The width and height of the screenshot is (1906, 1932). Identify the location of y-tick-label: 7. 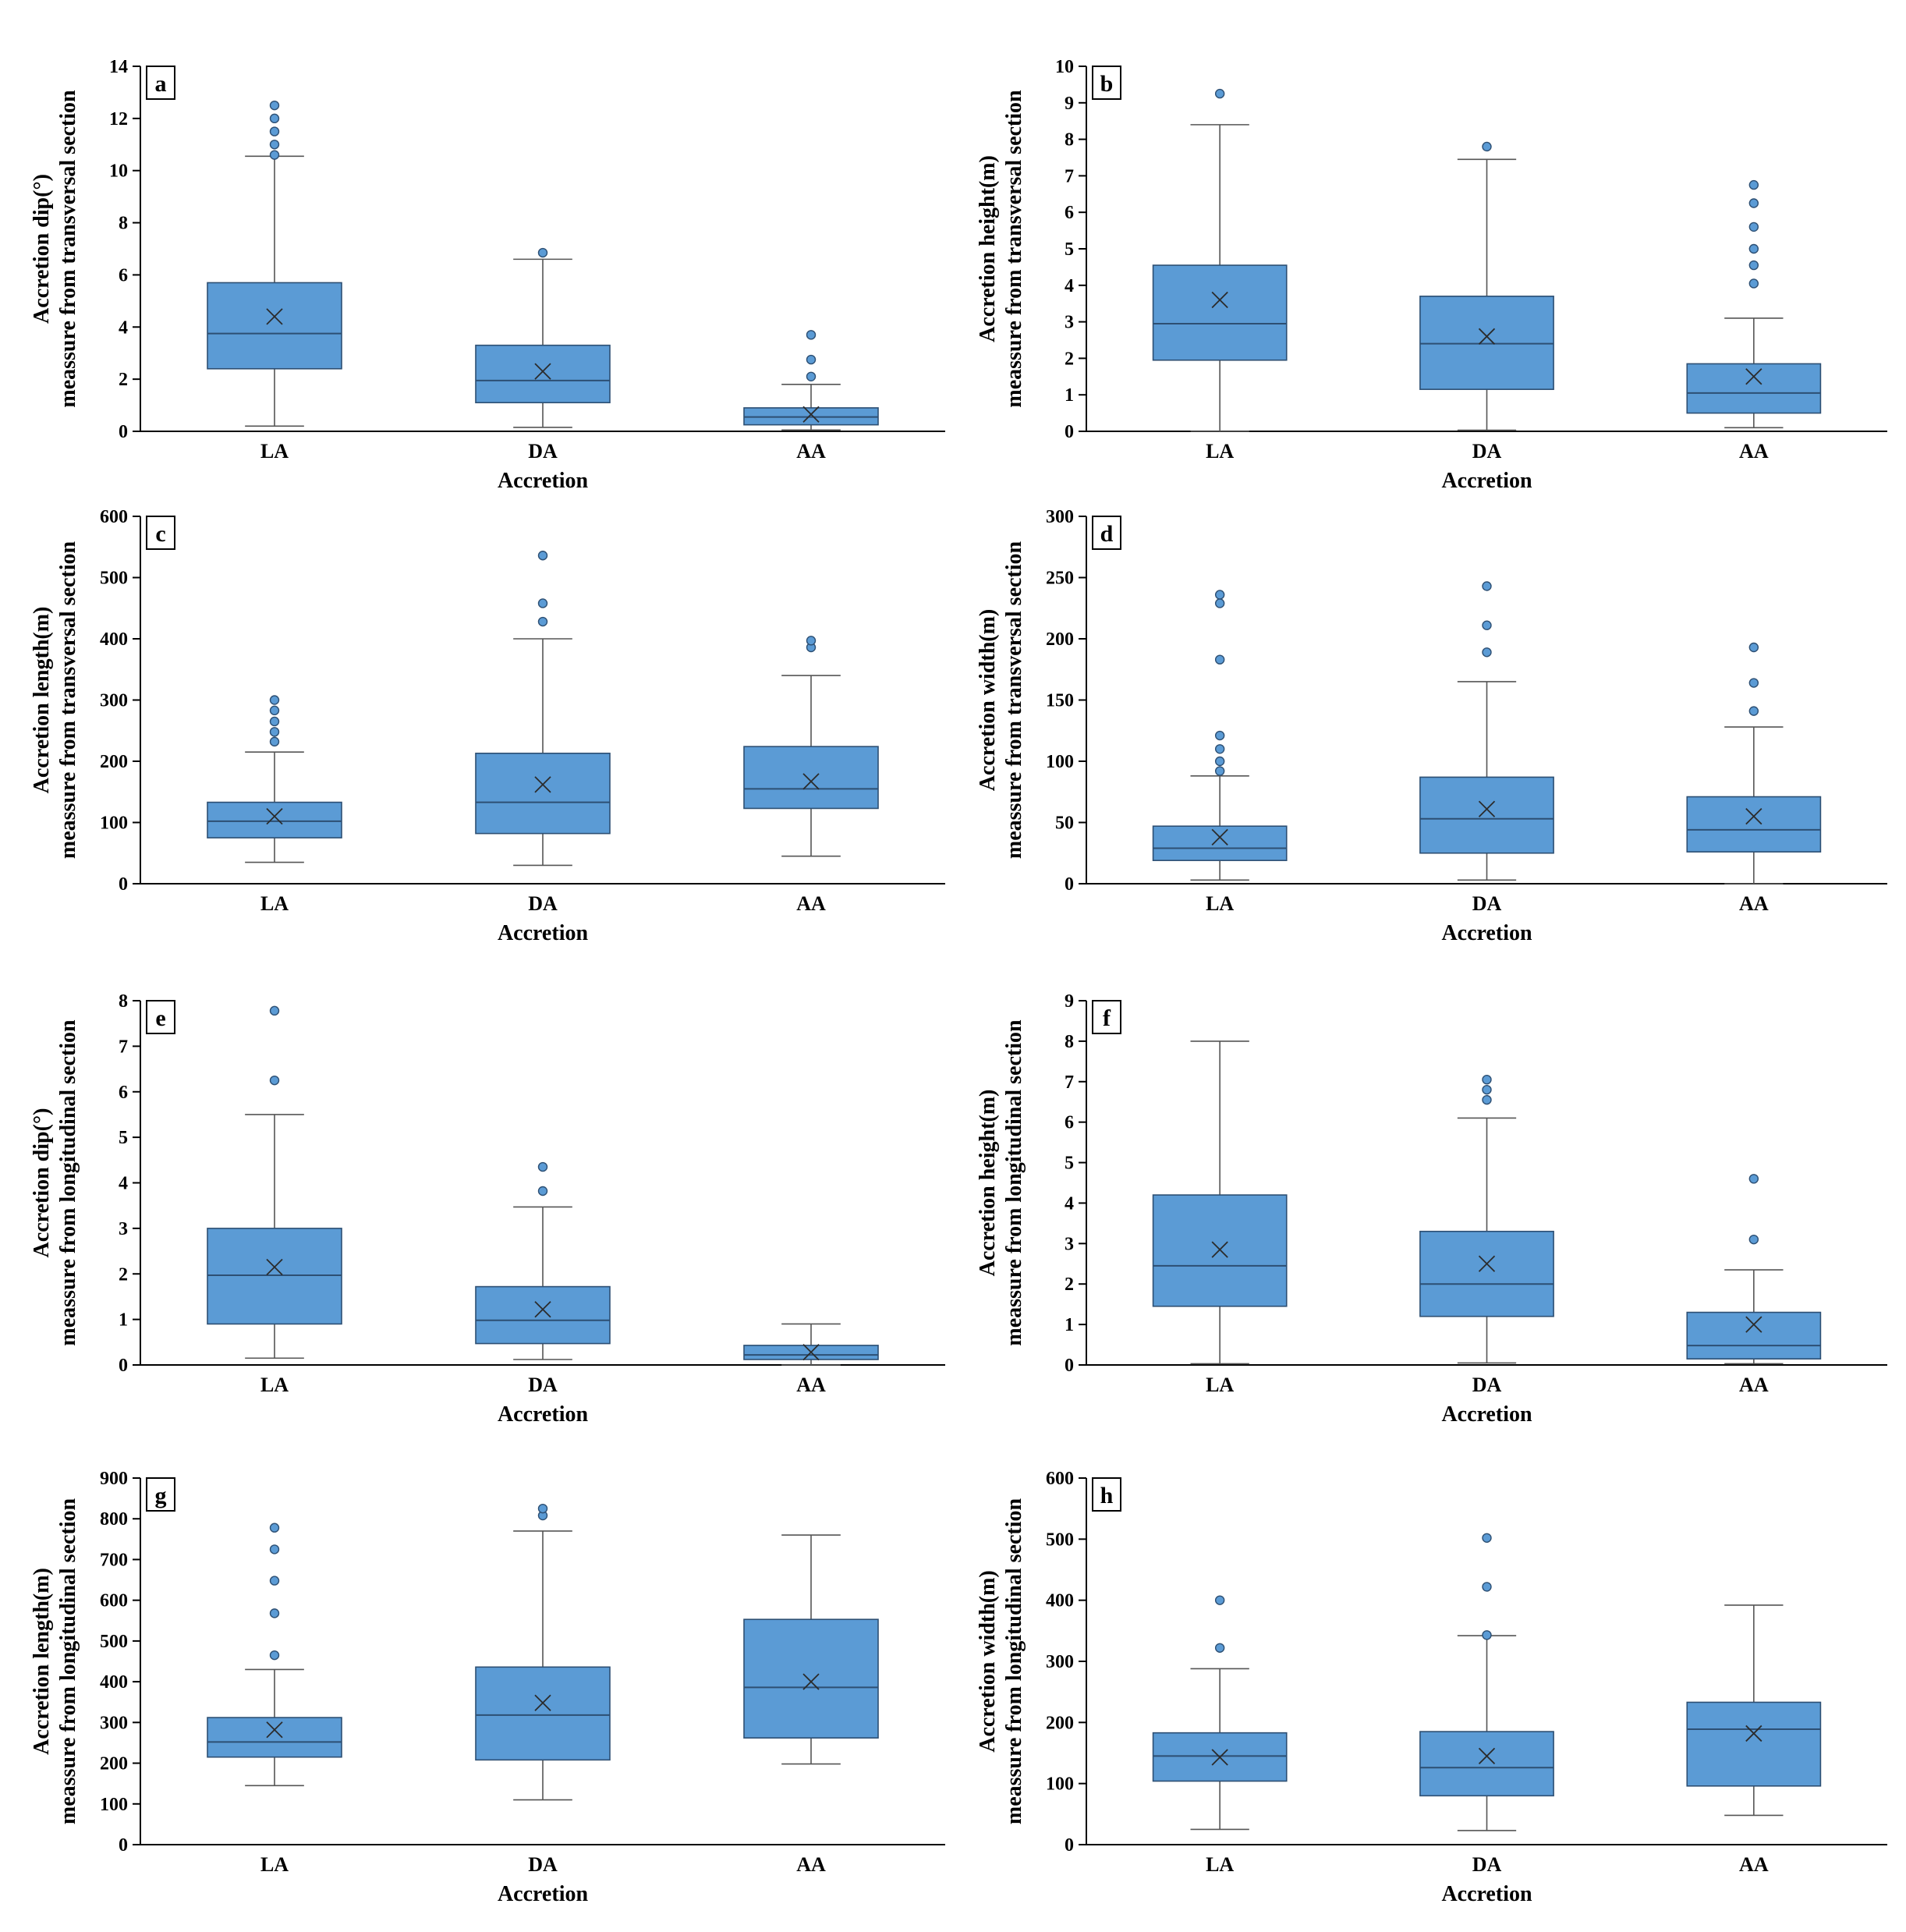
(1069, 1082).